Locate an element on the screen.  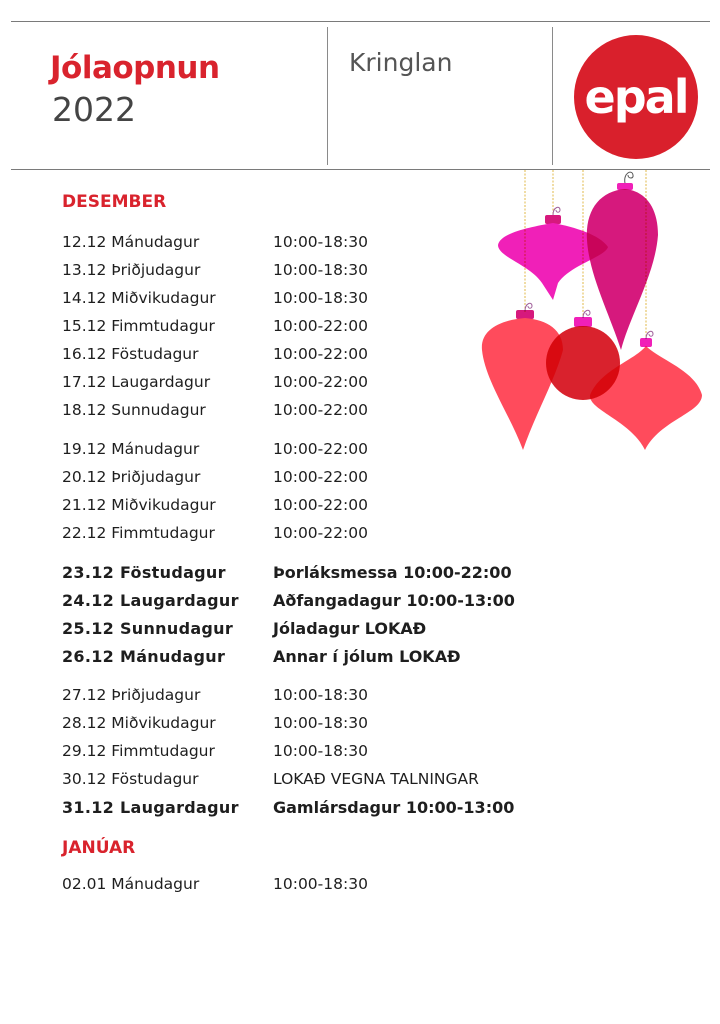
schedule-row: 21.12 Miðvikudagur 10:00-22:00 is located at coordinates (288, 505).